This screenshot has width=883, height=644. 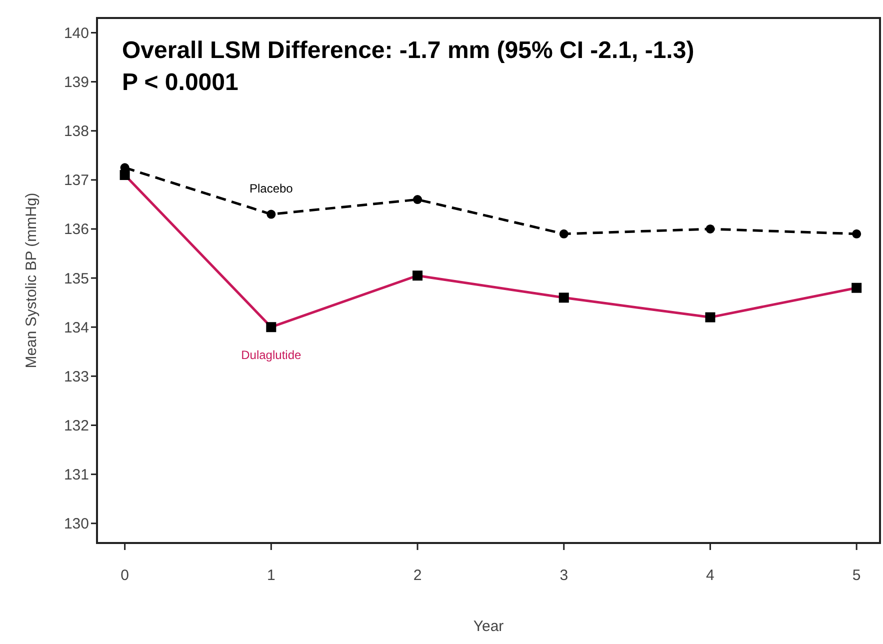 I want to click on y-tick-label: 131, so click(x=76, y=475).